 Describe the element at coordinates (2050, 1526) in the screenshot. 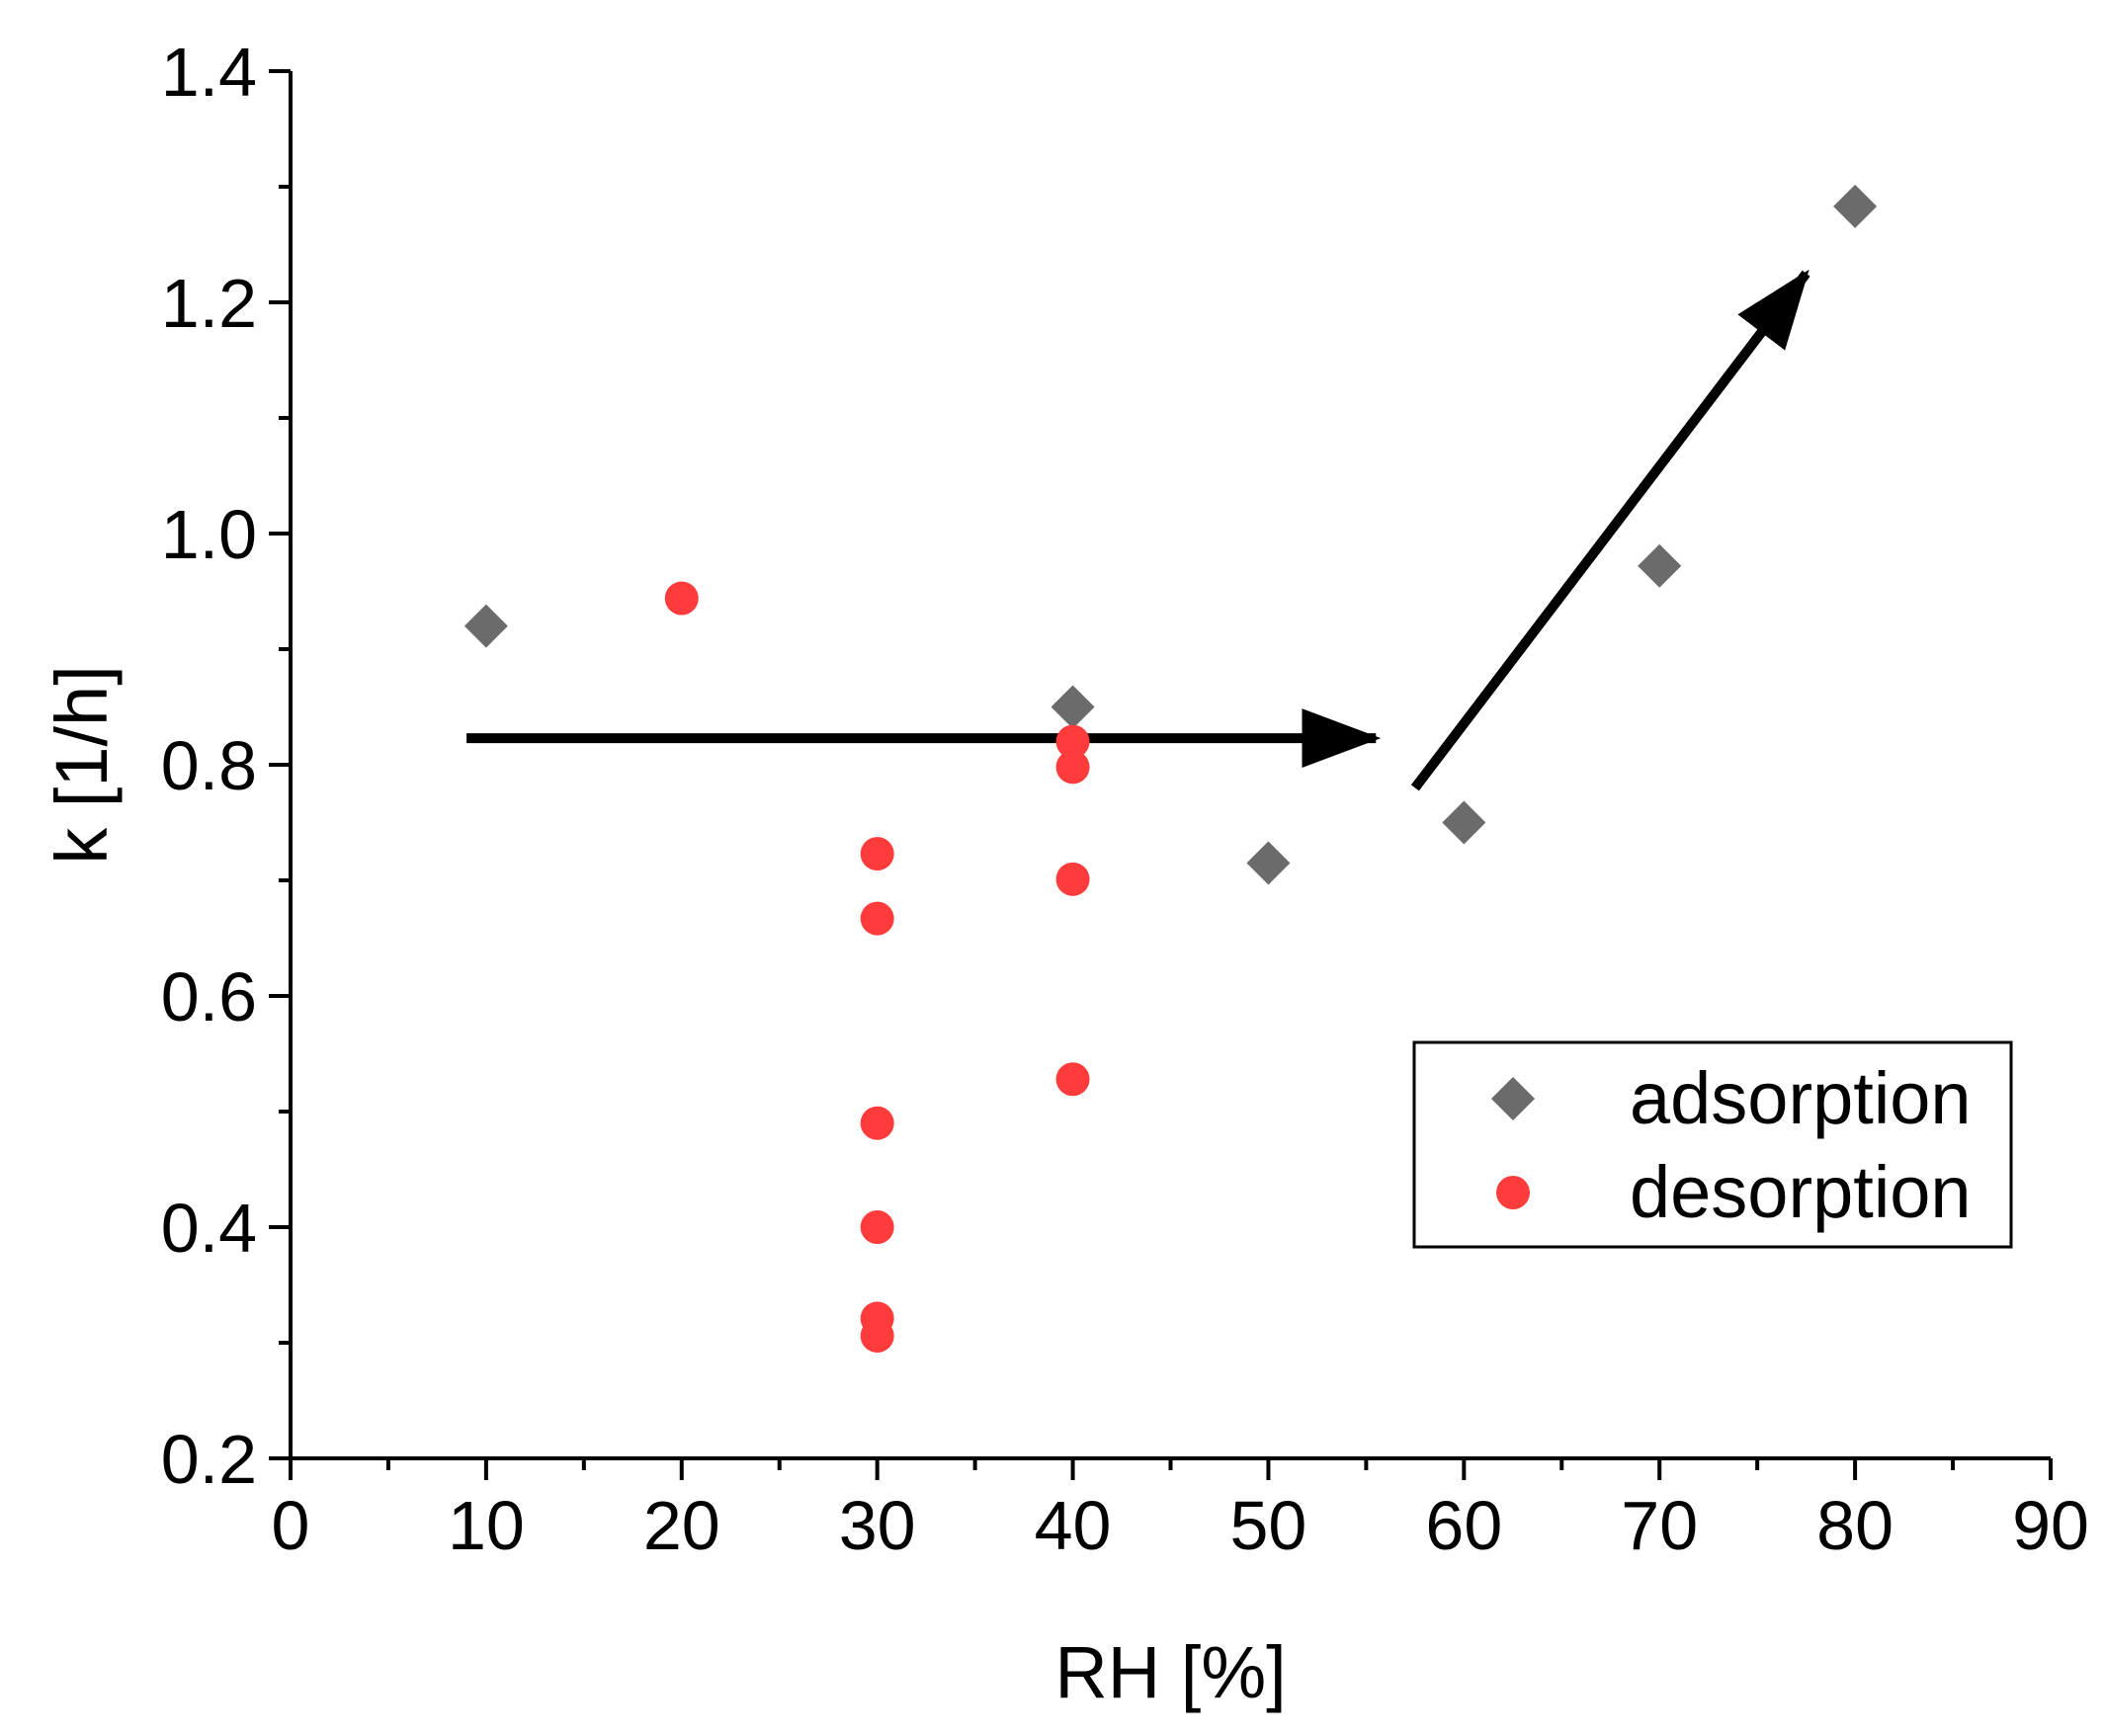

I see `x-tick-label: 90` at that location.